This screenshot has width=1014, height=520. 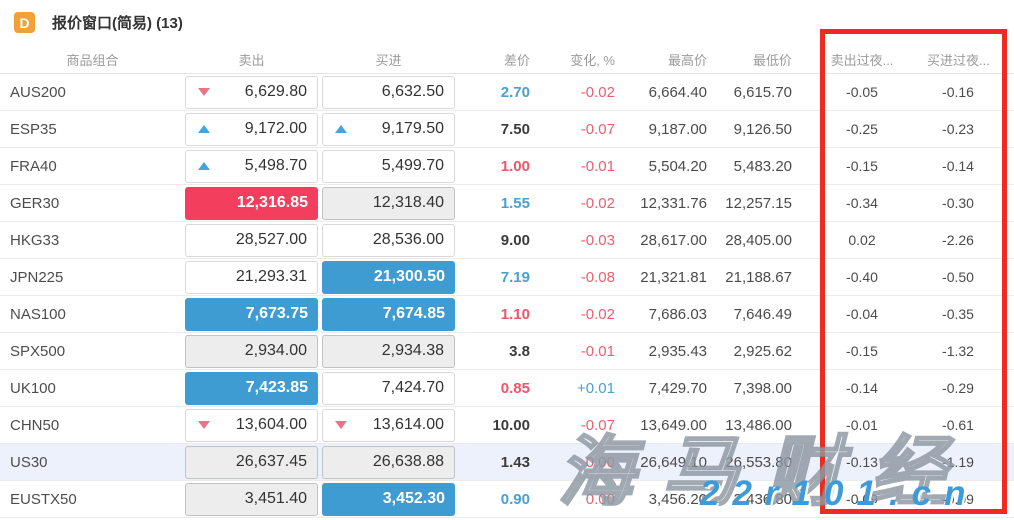 I want to click on buy-price-button: 28,536.00, so click(x=388, y=240).